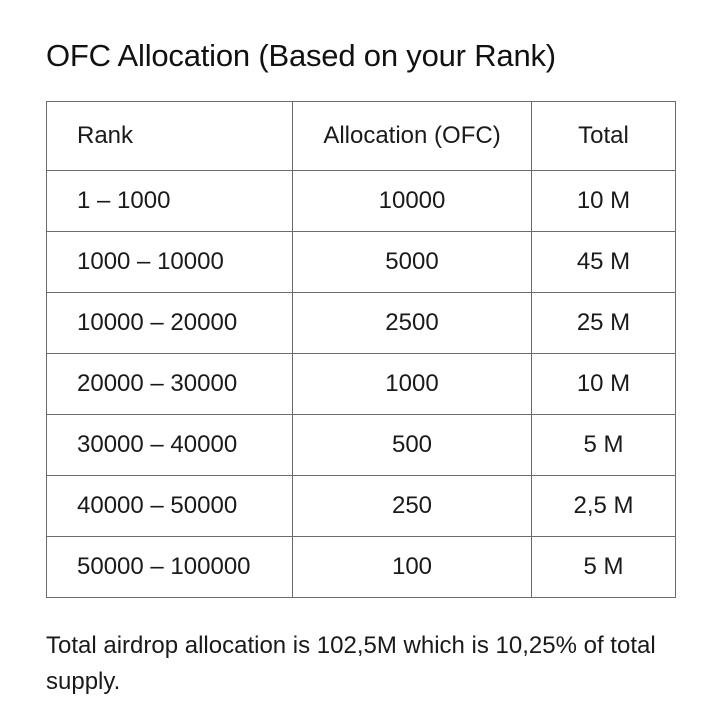  I want to click on cell-rank: 1000 – 10000, so click(169, 262).